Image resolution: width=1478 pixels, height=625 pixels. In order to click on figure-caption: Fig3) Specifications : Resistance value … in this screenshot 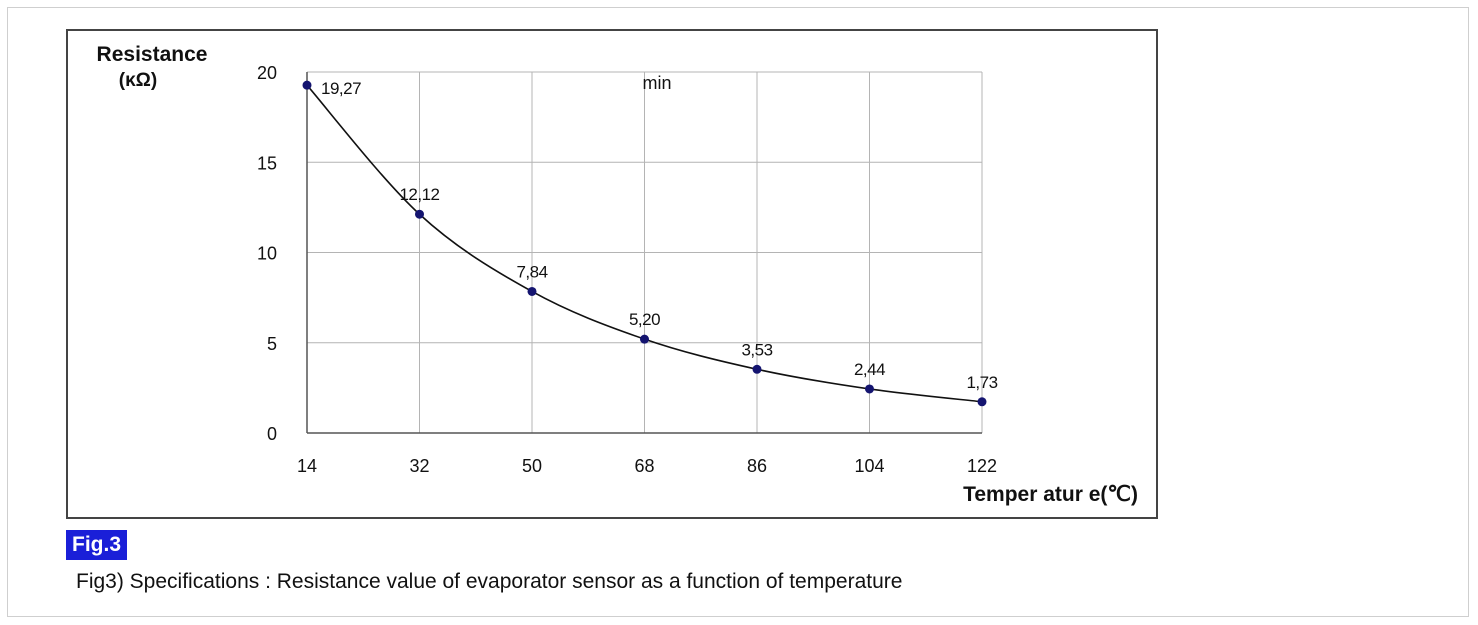, I will do `click(489, 581)`.